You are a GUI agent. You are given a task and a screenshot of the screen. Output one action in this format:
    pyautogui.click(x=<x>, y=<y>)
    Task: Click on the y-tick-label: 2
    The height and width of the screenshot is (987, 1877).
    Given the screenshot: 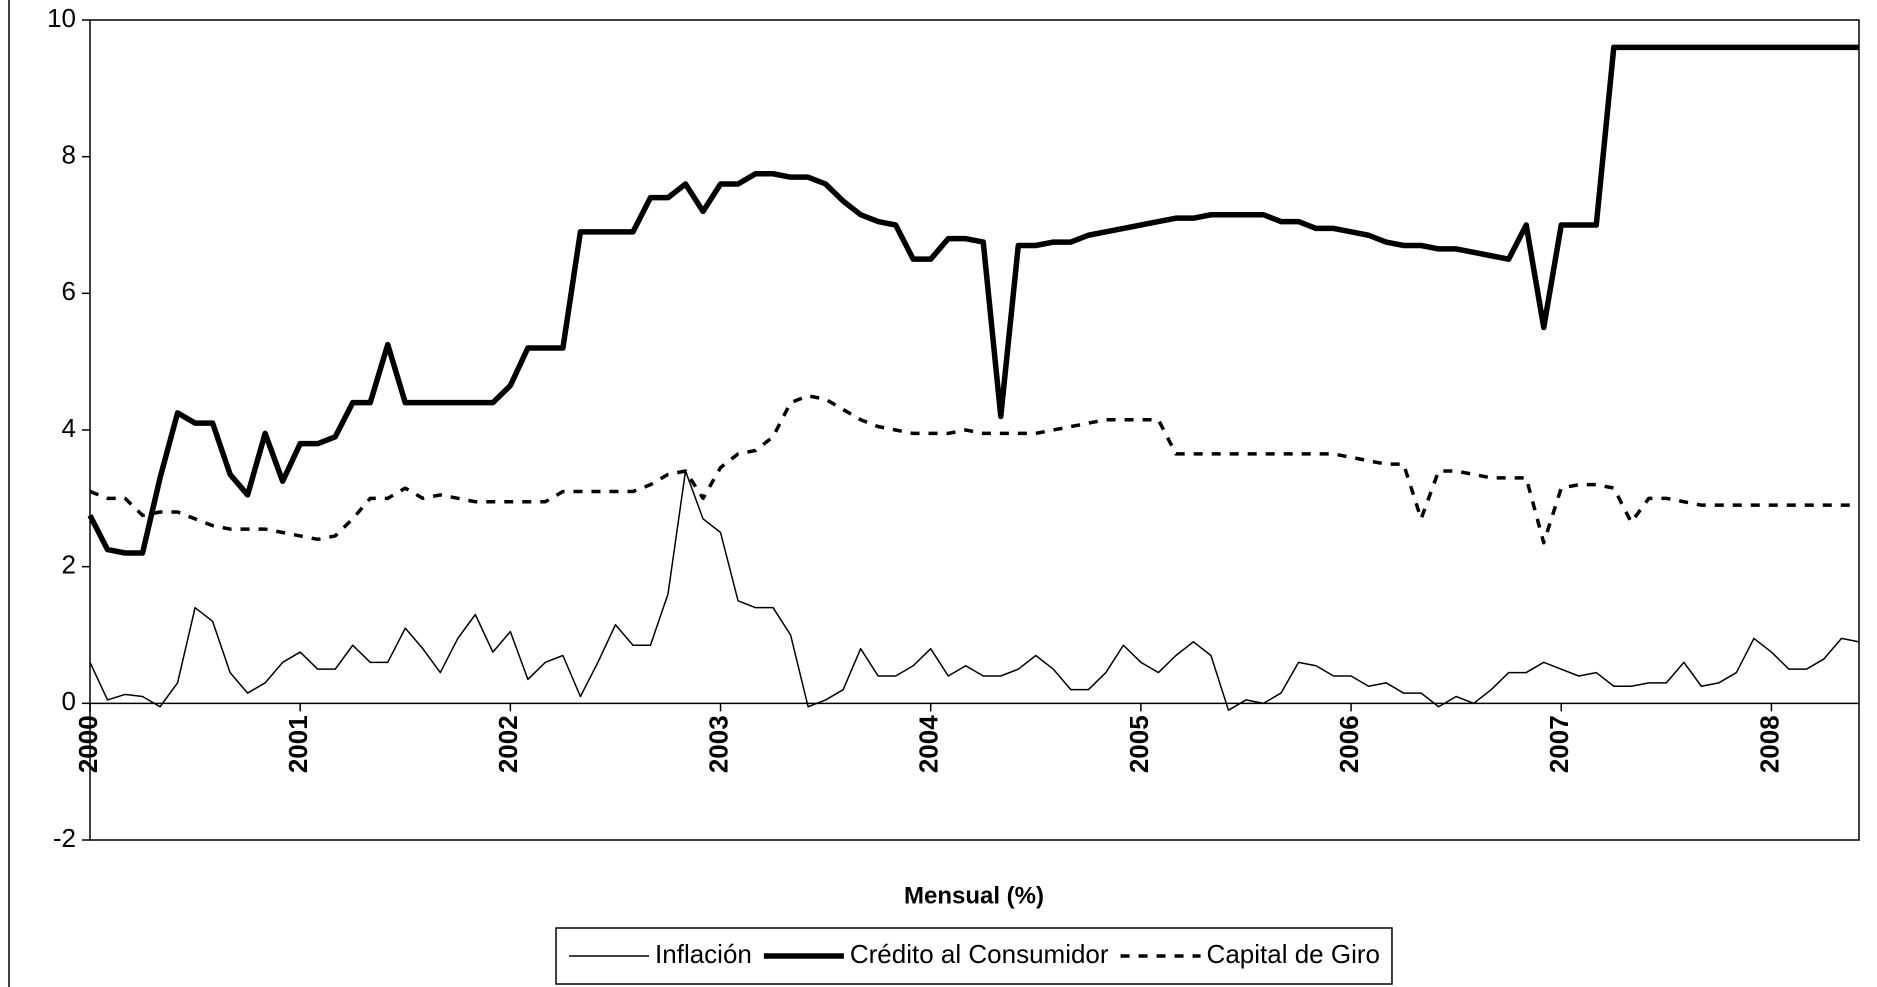 What is the action you would take?
    pyautogui.click(x=69, y=565)
    